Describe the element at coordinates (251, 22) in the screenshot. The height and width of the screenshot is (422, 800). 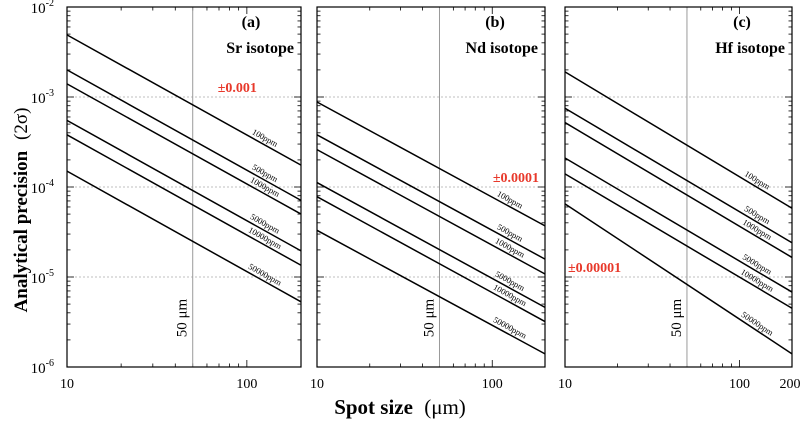
I see `panel-label: (a)` at that location.